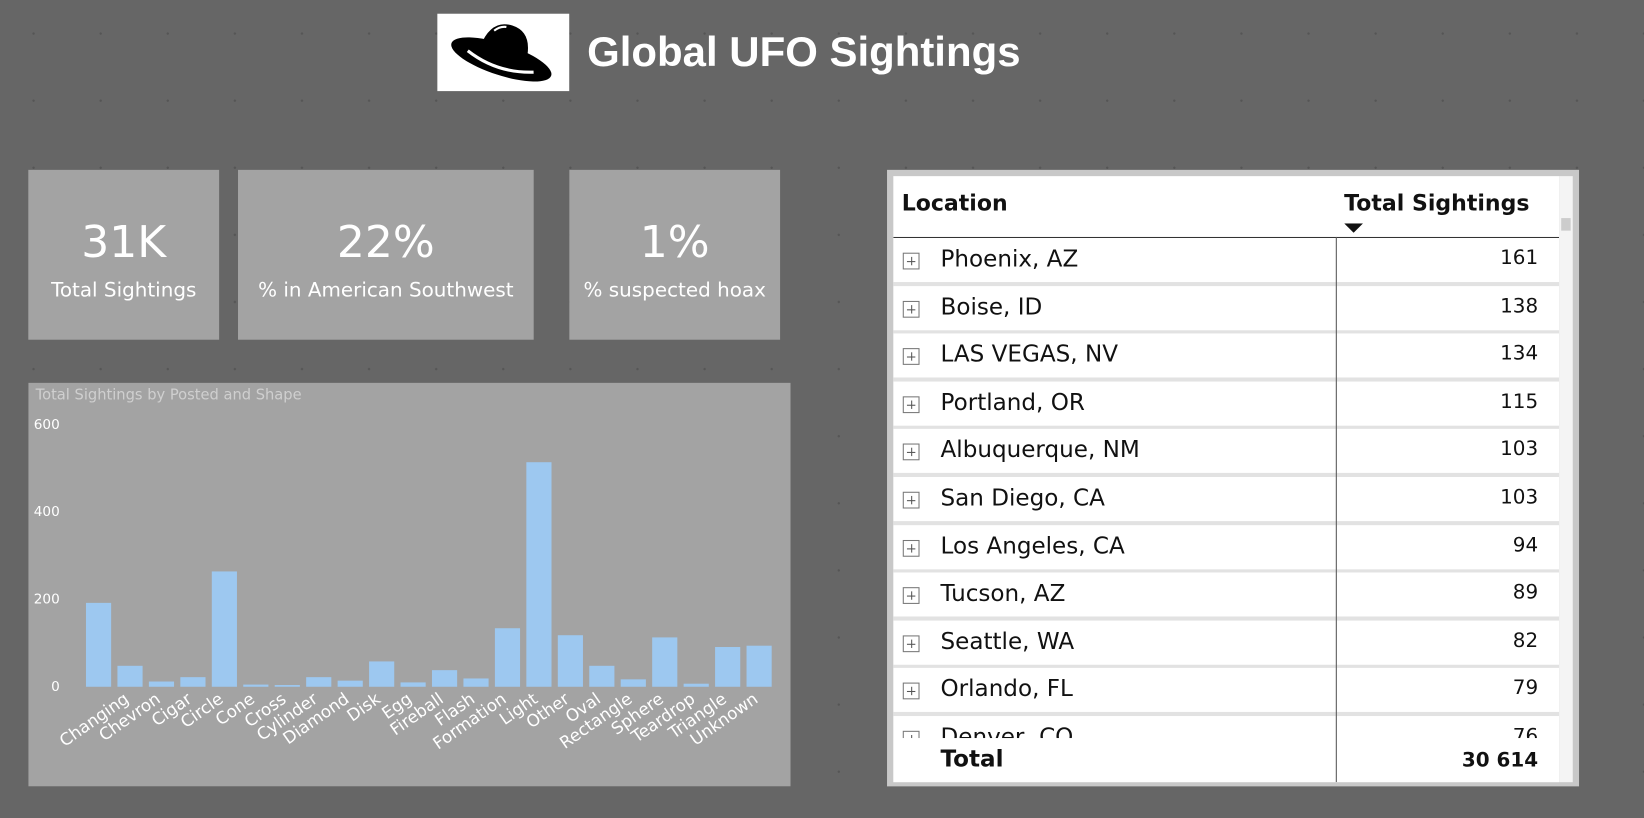  I want to click on total-row: Total 30 614, so click(1226, 760).